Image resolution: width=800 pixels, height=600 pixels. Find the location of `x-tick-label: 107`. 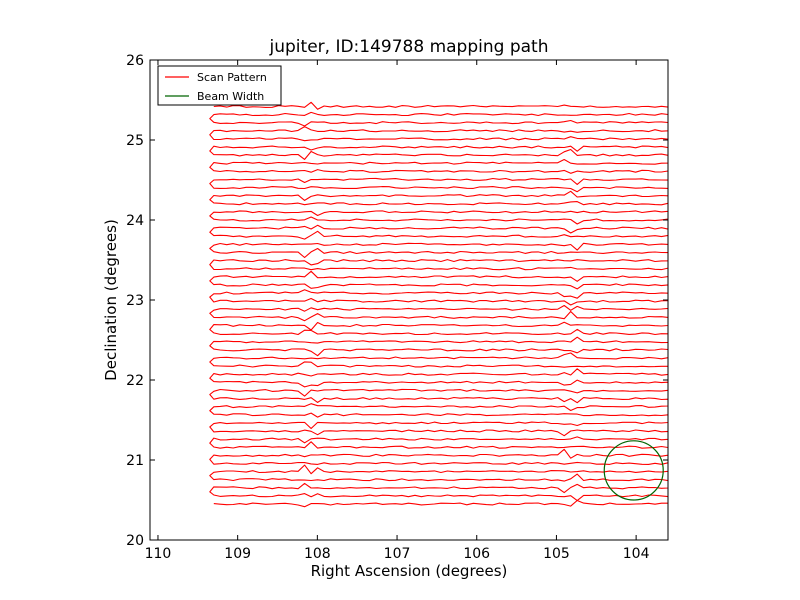

x-tick-label: 107 is located at coordinates (397, 554).